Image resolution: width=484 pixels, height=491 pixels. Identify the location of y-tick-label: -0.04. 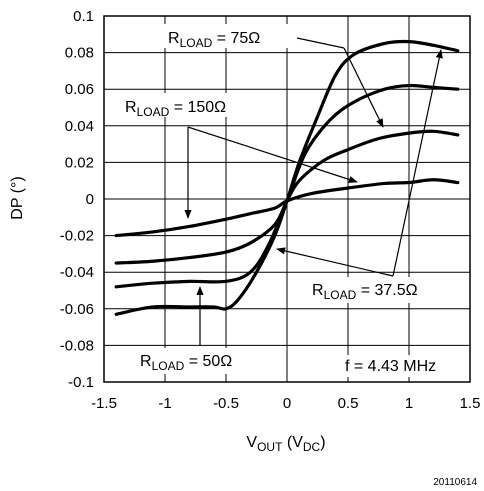
(77, 272).